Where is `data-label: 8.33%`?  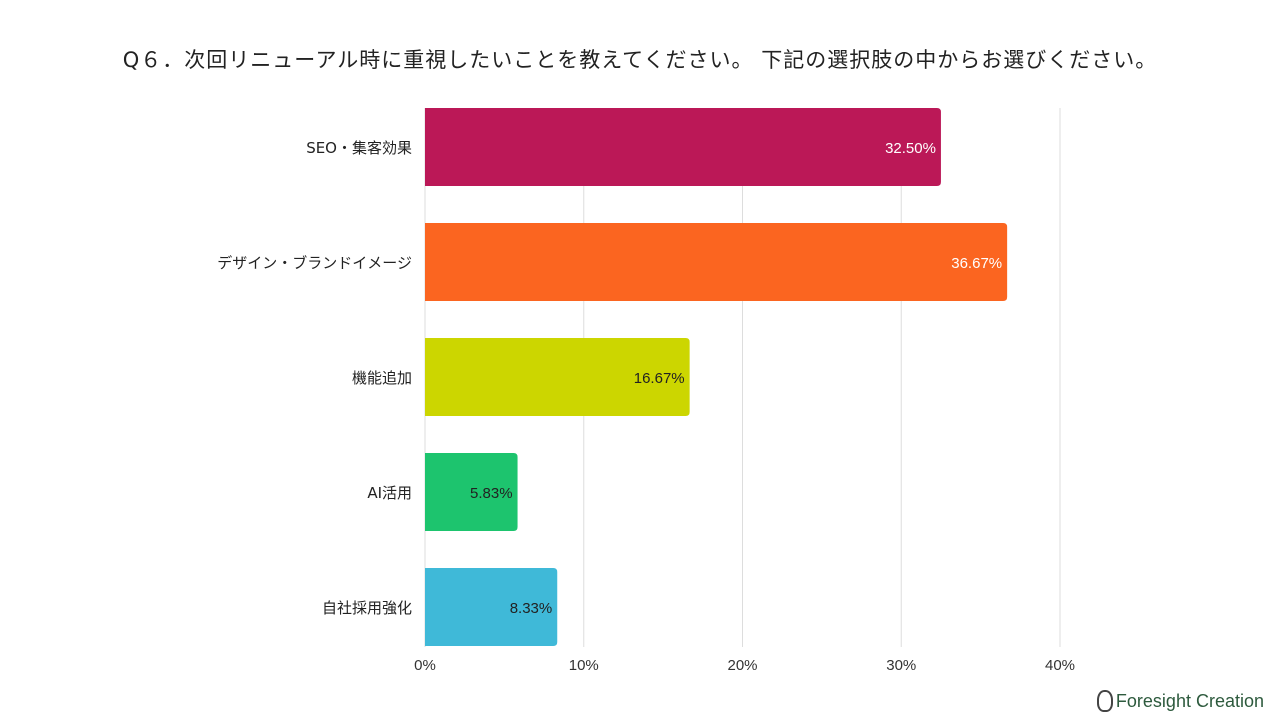
data-label: 8.33% is located at coordinates (531, 608).